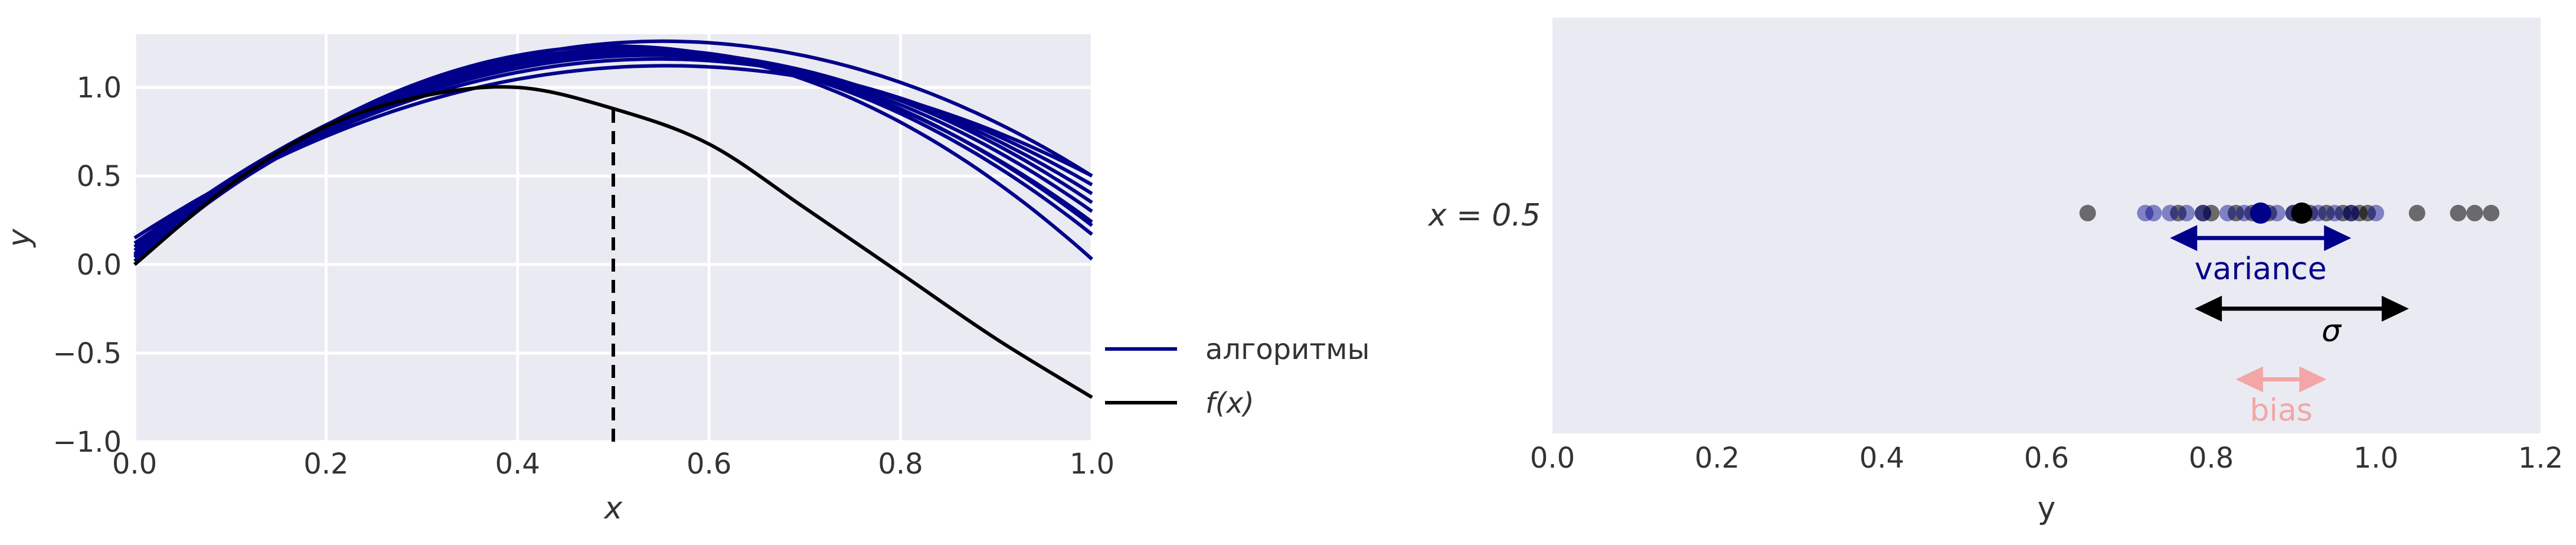 The width and height of the screenshot is (2576, 545). What do you see at coordinates (2184, 238) in the screenshot?
I see `variance-arrow-head-left` at bounding box center [2184, 238].